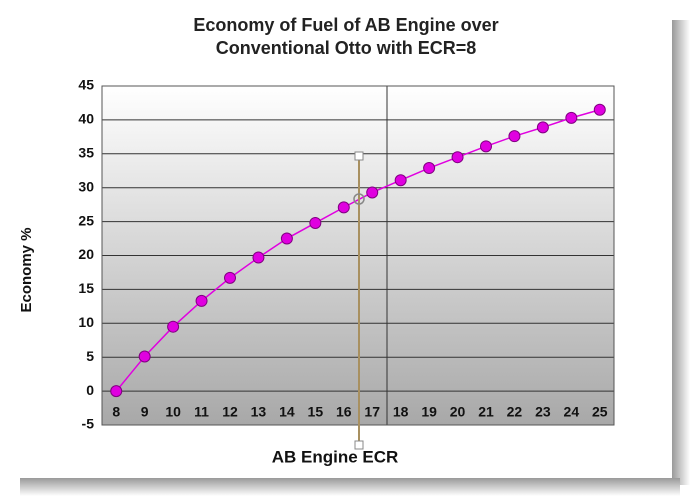 This screenshot has width=692, height=504. I want to click on x-tick-label: 14, so click(287, 412).